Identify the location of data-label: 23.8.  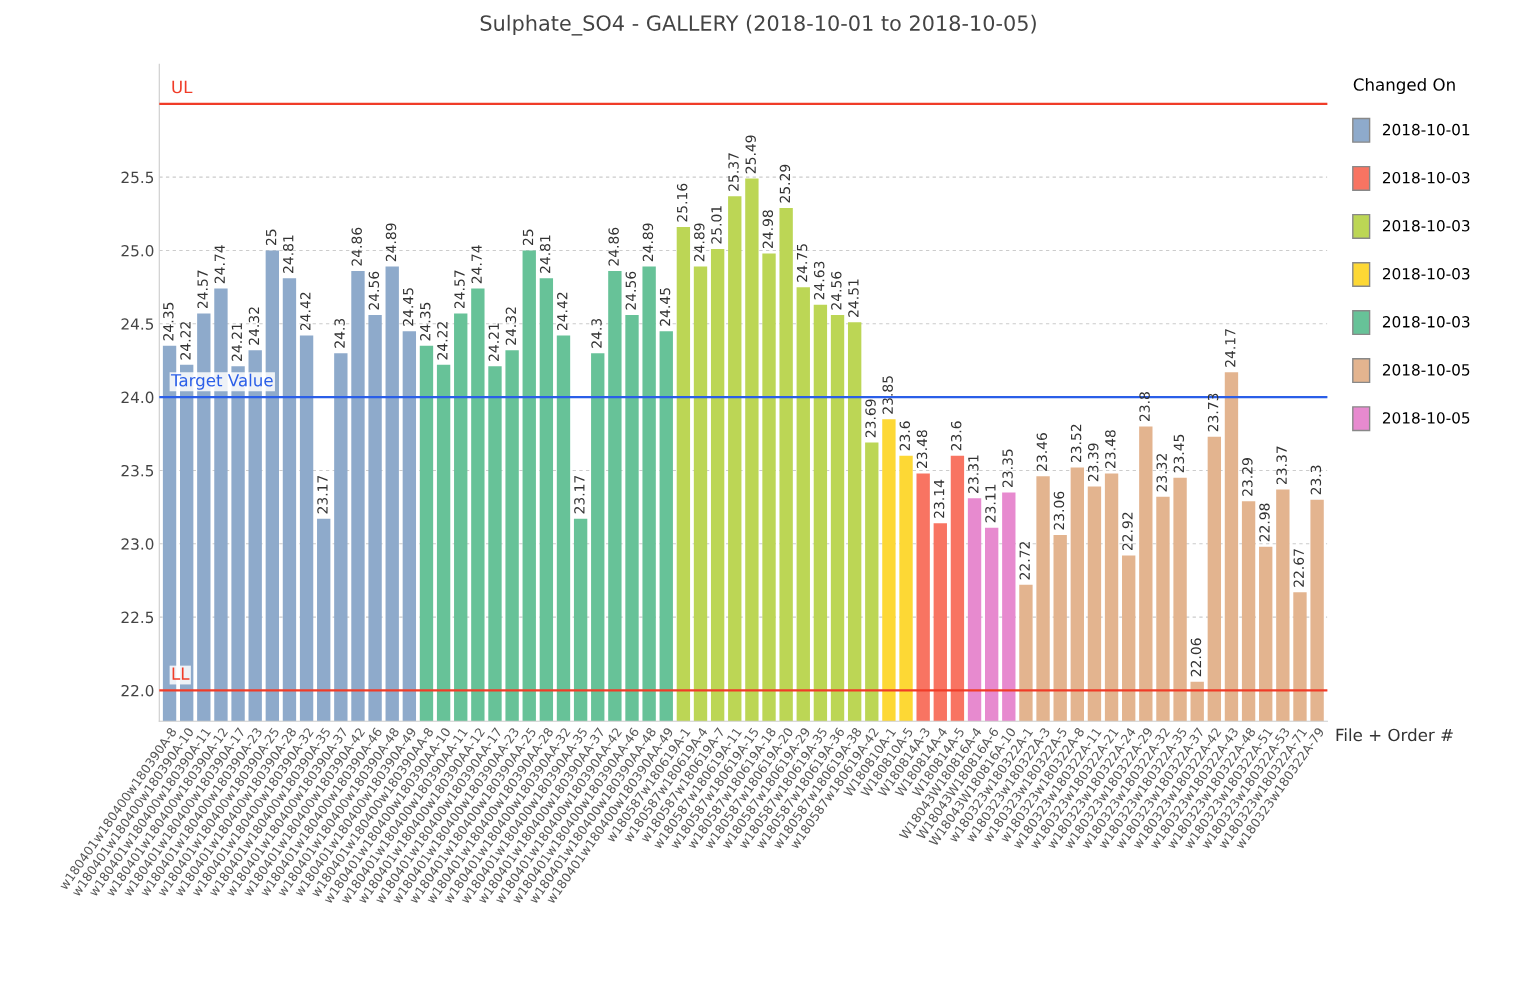
(1144, 407).